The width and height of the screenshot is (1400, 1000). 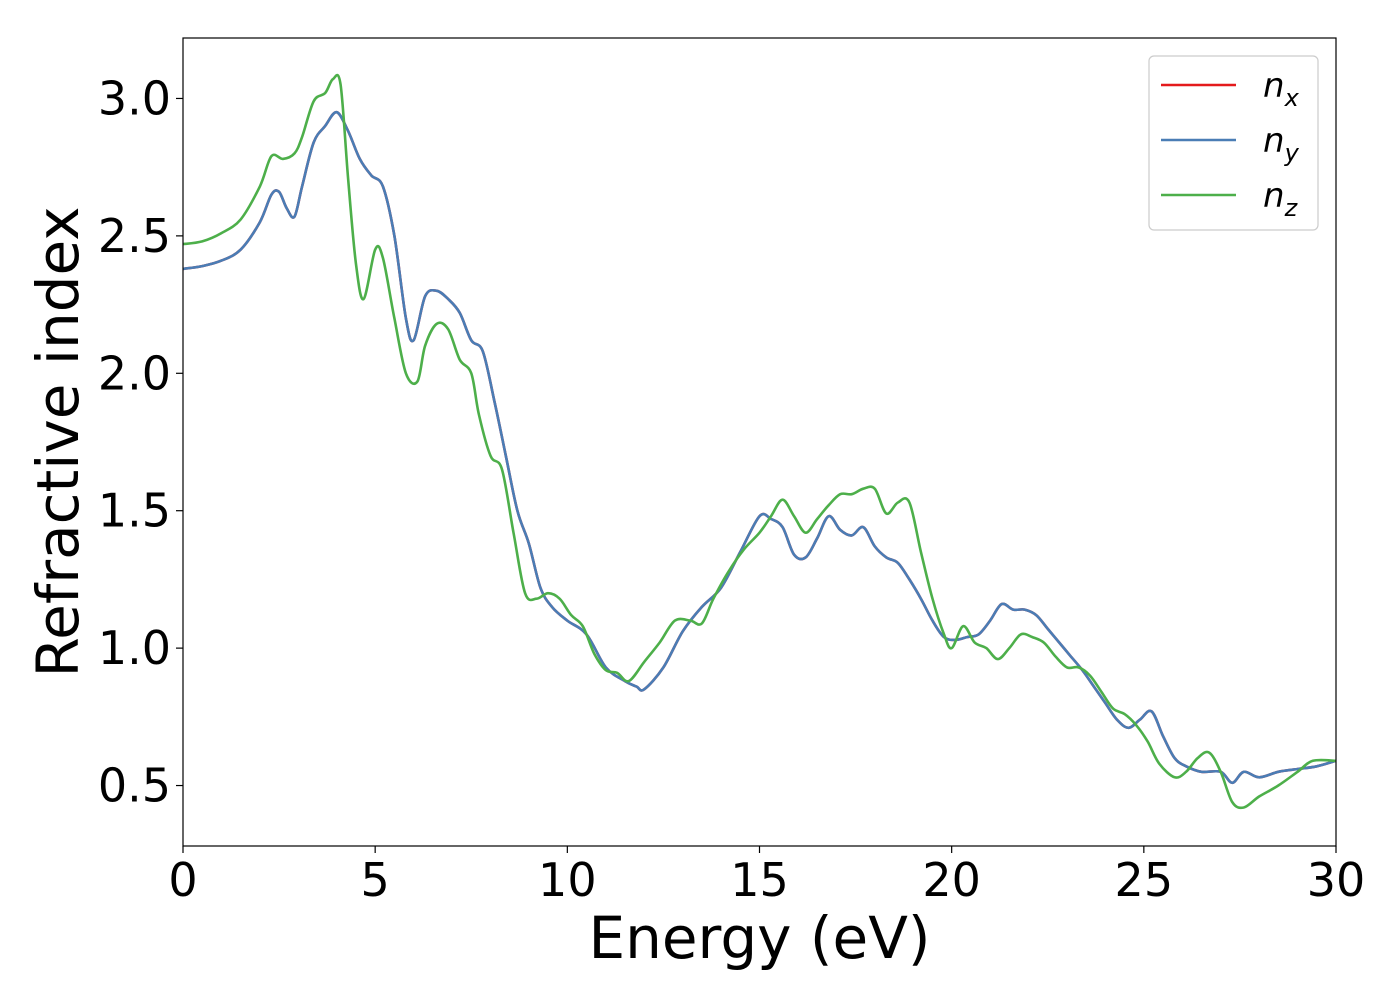 I want to click on x-axis-ticks: 0 5 10 15 20 25 30, so click(x=766, y=876).